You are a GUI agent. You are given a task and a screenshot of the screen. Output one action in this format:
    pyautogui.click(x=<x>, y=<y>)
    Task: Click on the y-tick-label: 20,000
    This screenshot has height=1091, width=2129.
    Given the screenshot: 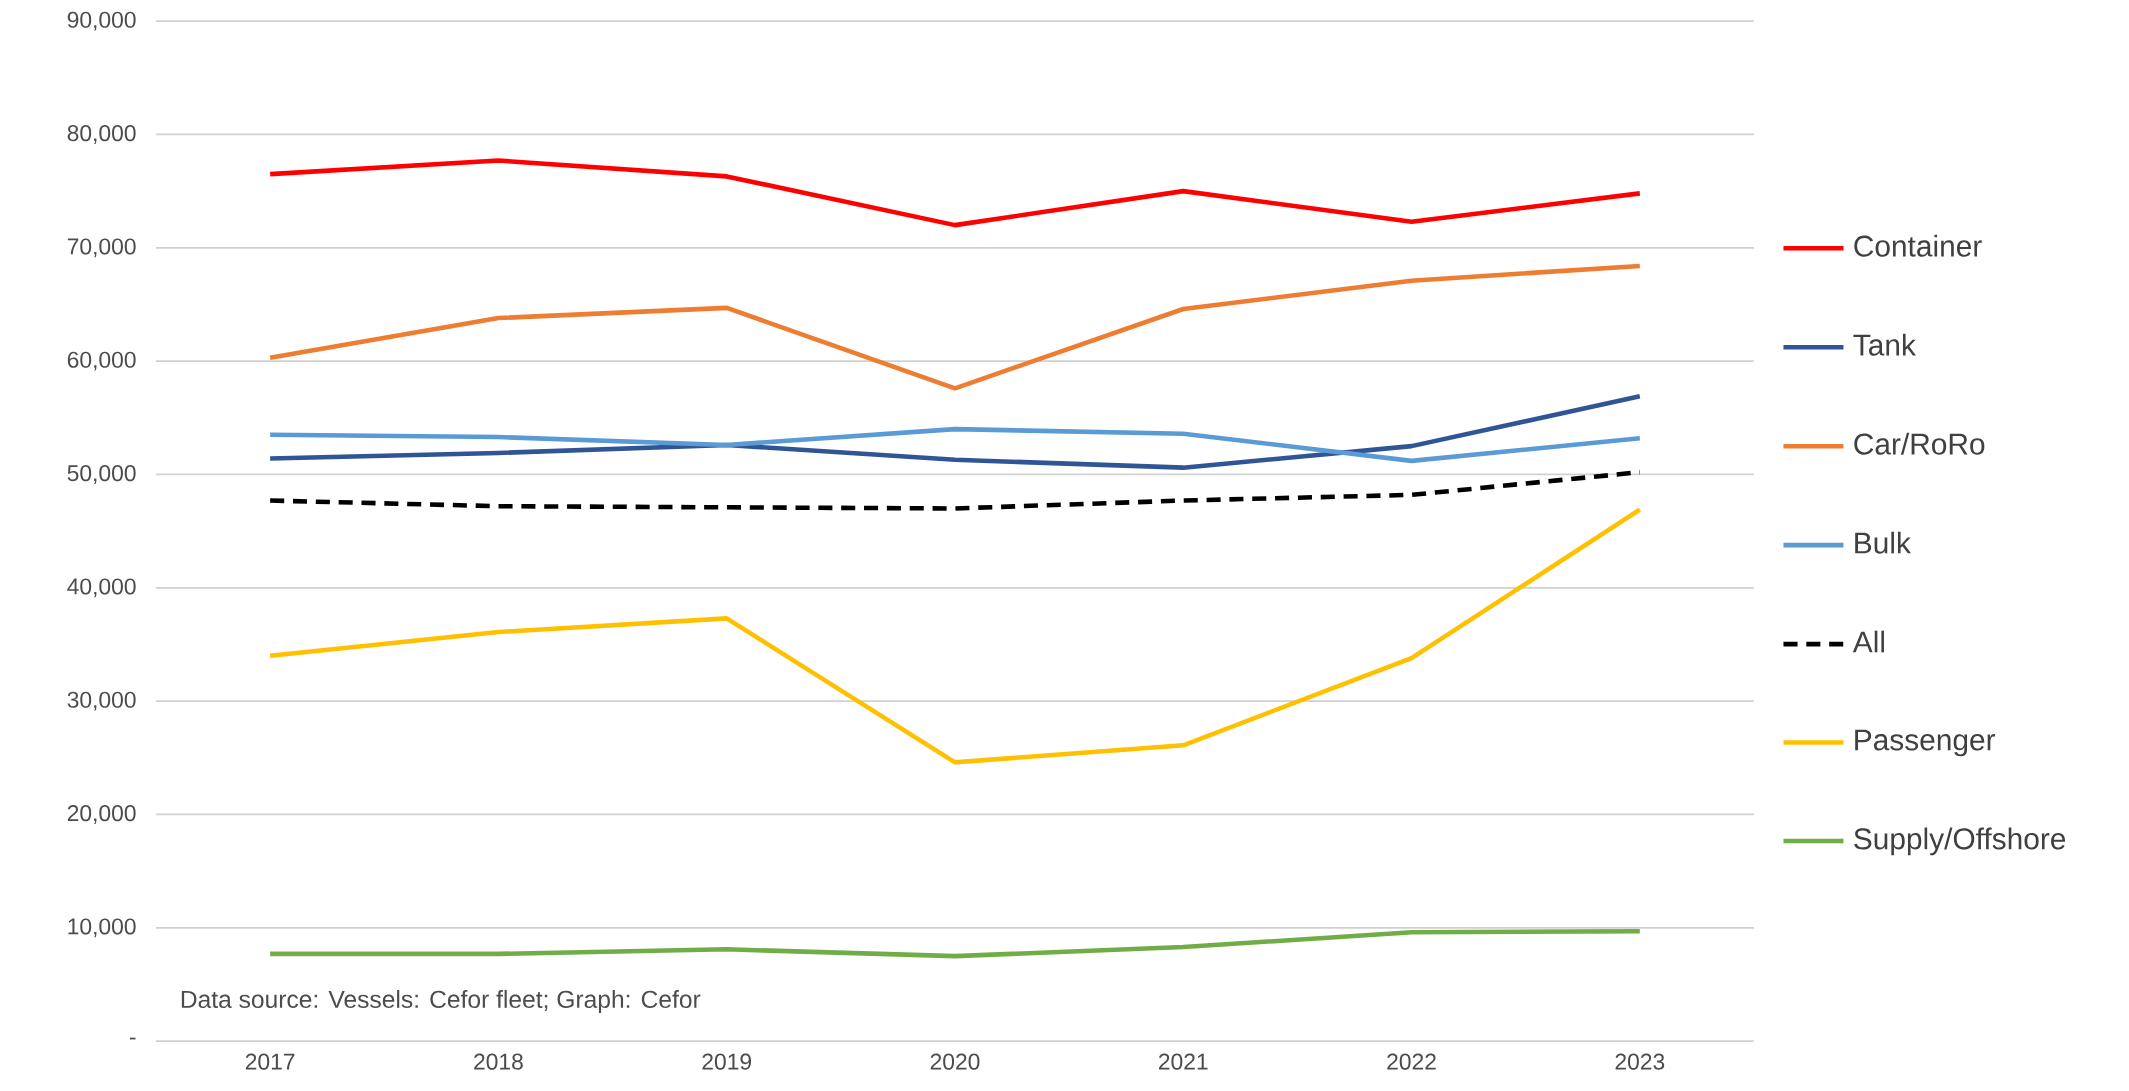 What is the action you would take?
    pyautogui.click(x=101, y=814)
    